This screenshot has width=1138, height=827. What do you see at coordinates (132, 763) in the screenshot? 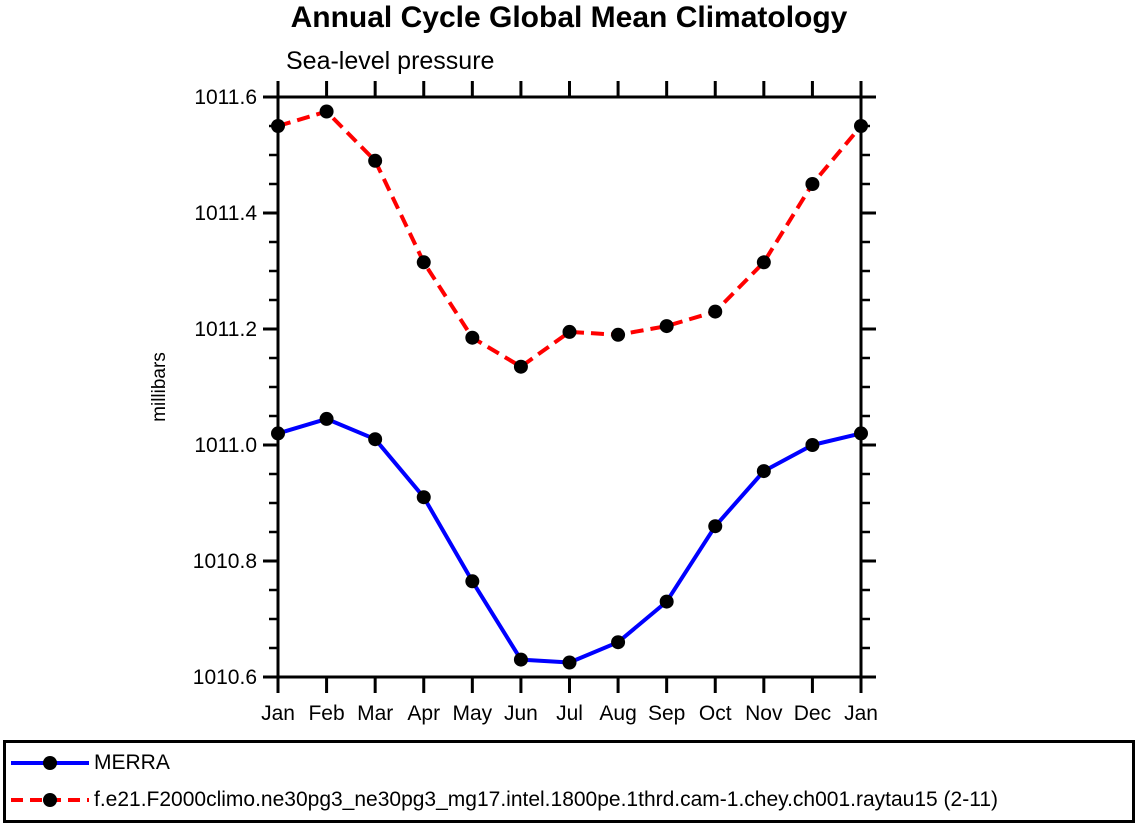
I see `legend-label-merra: MERRA` at bounding box center [132, 763].